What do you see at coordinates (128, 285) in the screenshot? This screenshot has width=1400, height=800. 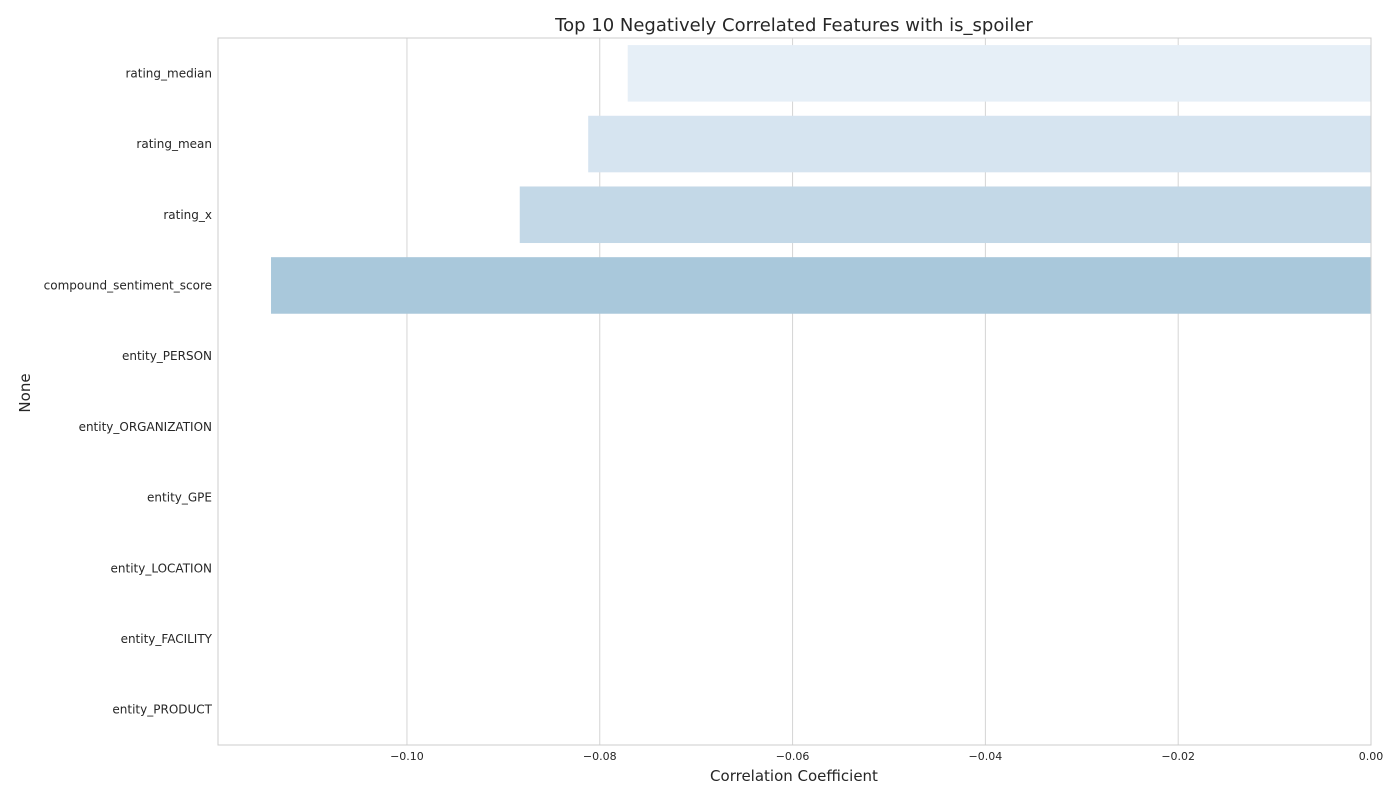 I see `y-category-label: compound_sentiment_score` at bounding box center [128, 285].